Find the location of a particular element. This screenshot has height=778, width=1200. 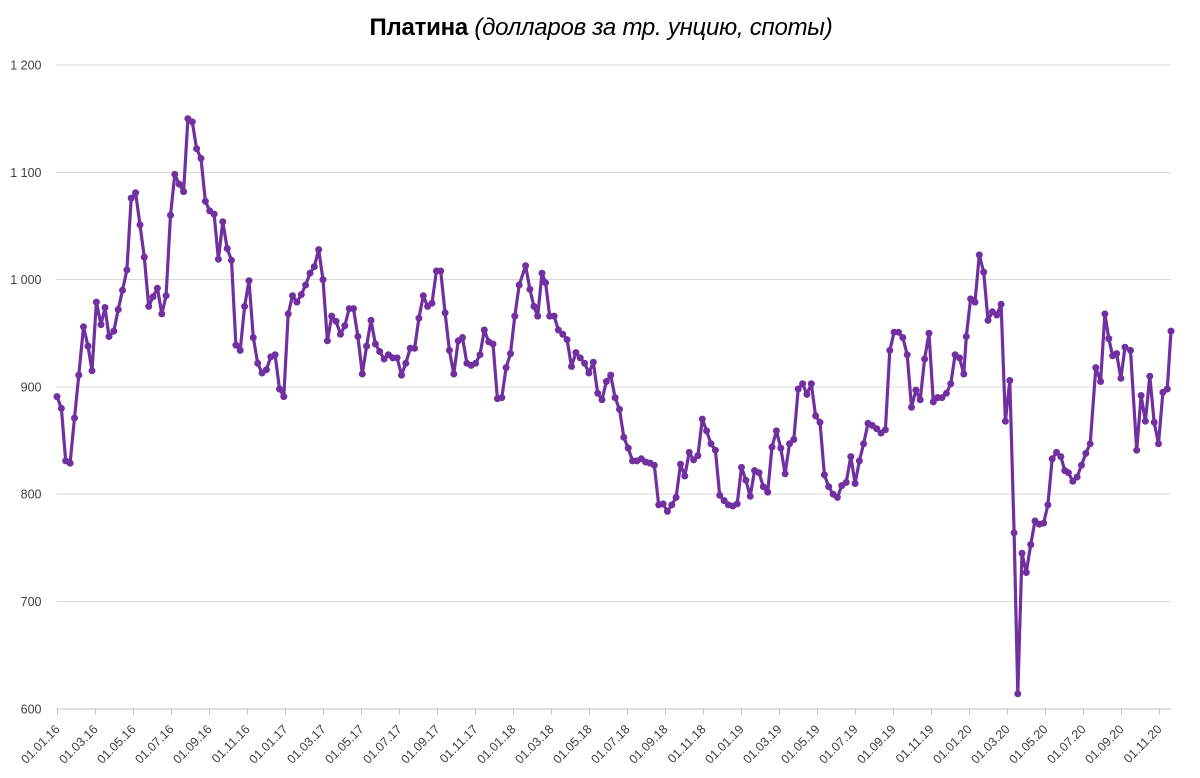

svg-text: 1 000 is located at coordinates (25, 280).